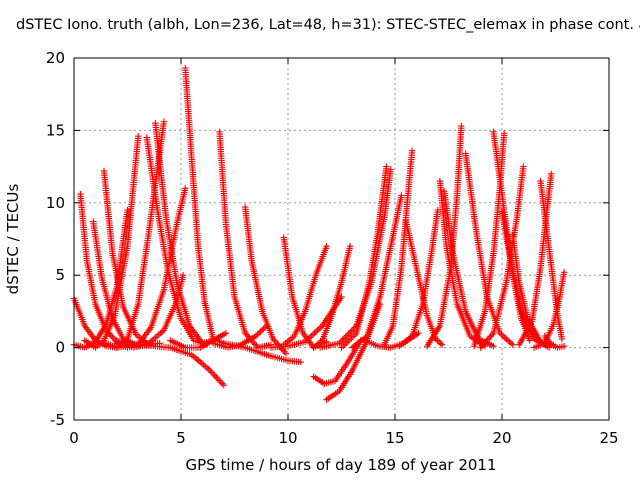 The image size is (640, 480). Describe the element at coordinates (394, 438) in the screenshot. I see `x-tick-label: 15` at that location.